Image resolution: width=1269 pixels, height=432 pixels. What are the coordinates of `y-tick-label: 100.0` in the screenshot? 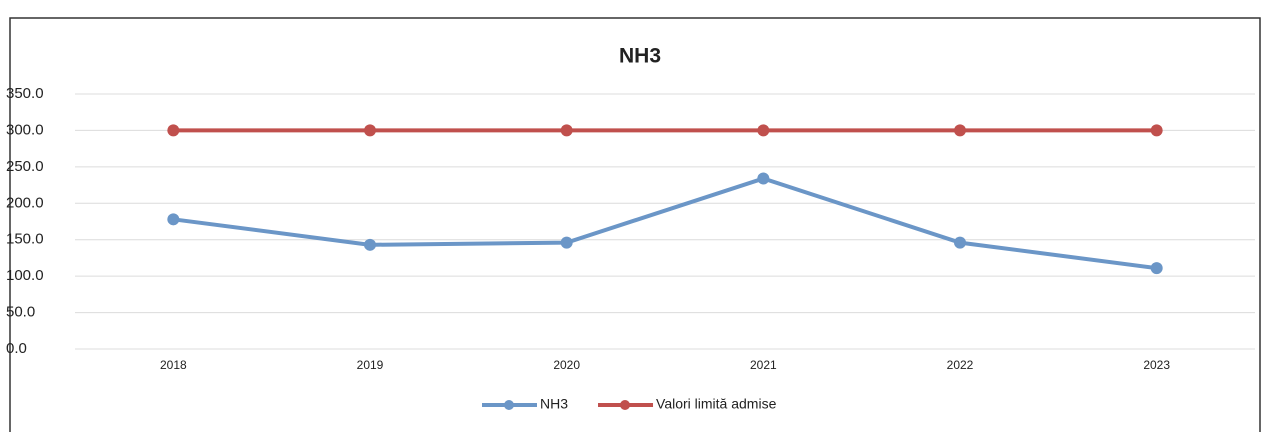 It's located at (25, 275).